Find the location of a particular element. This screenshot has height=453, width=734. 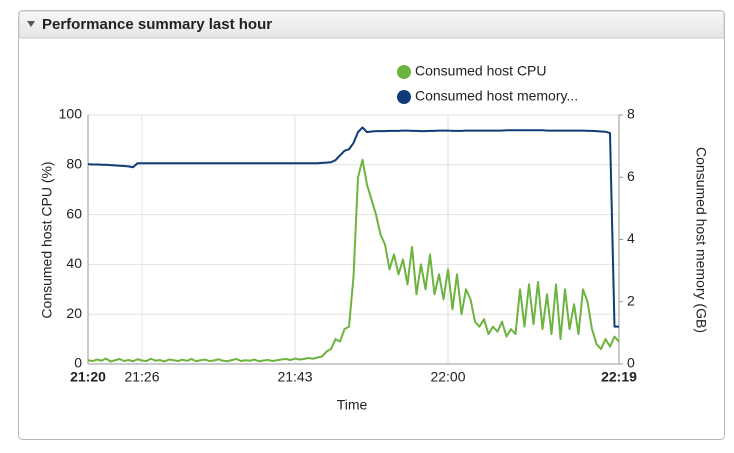

y2-tick-label: 2 is located at coordinates (631, 300).